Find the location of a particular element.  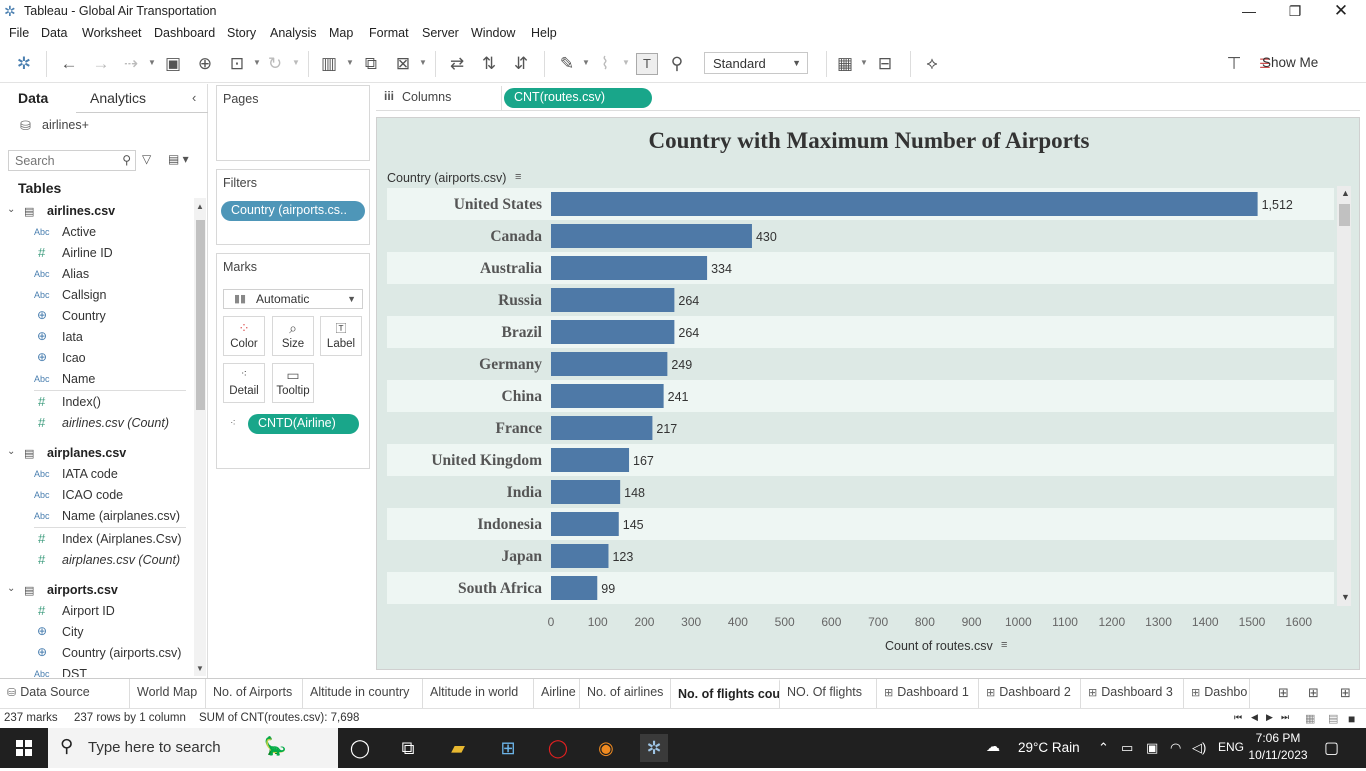

field-dst: Abc DST is located at coordinates (60, 672).